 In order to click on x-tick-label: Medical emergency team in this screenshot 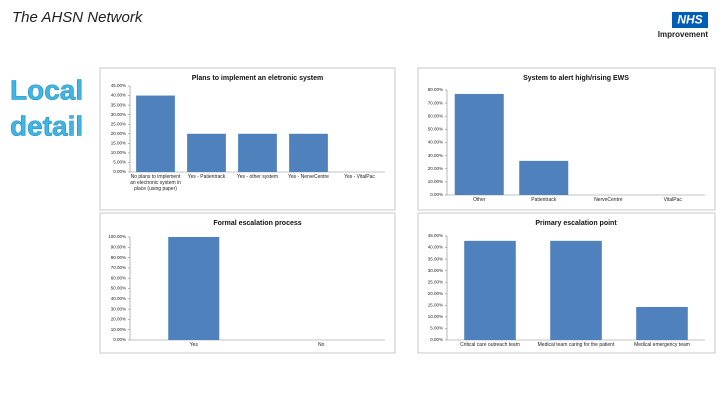, I will do `click(662, 345)`.